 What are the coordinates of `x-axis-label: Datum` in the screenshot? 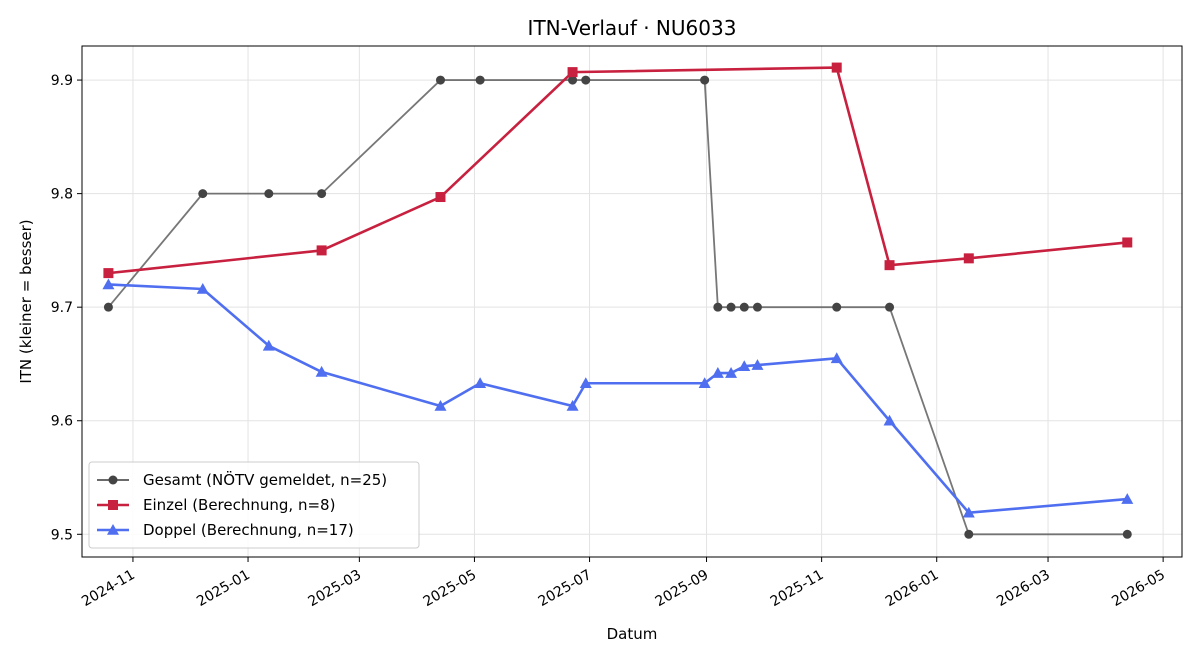 It's located at (632, 634).